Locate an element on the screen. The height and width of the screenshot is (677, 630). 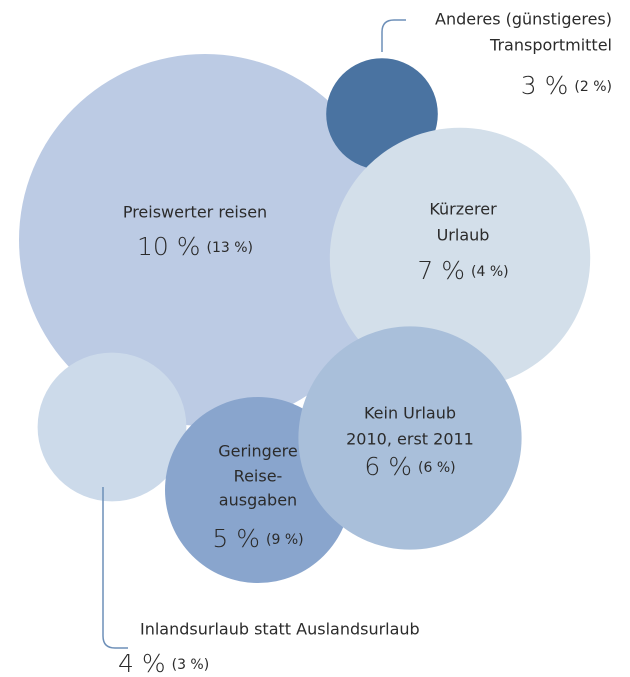
bubble-label: Inlandsurlaub statt Auslandsurlaub is located at coordinates (280, 629).